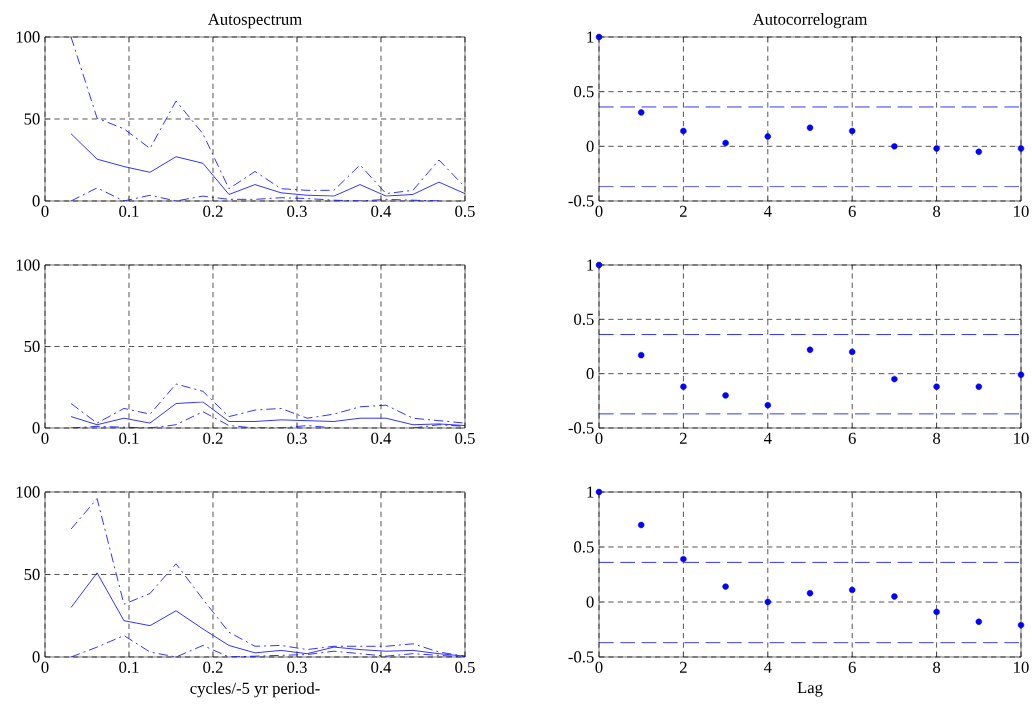  Describe the element at coordinates (254, 21) in the screenshot. I see `chart-title: Autospectrum` at that location.